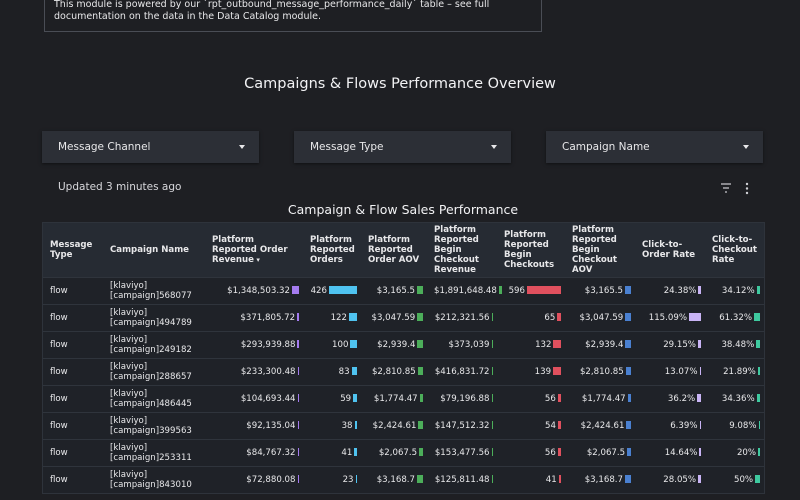 The width and height of the screenshot is (800, 500). I want to click on metric-cell: $3,168.7, so click(600, 479).